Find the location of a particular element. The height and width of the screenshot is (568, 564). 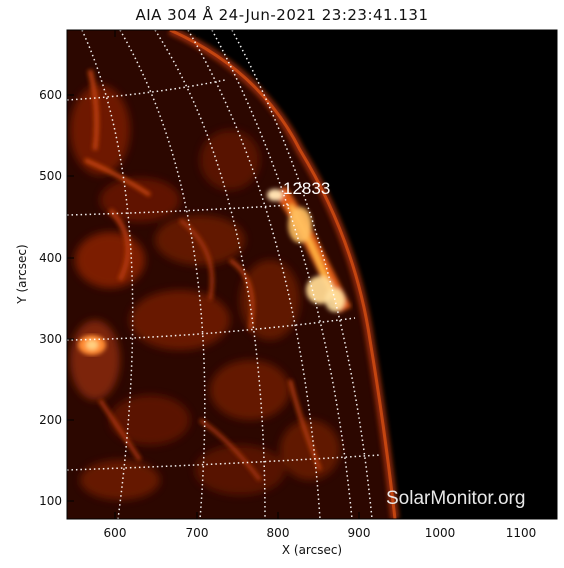

x-tick-label: 600 is located at coordinates (115, 533).